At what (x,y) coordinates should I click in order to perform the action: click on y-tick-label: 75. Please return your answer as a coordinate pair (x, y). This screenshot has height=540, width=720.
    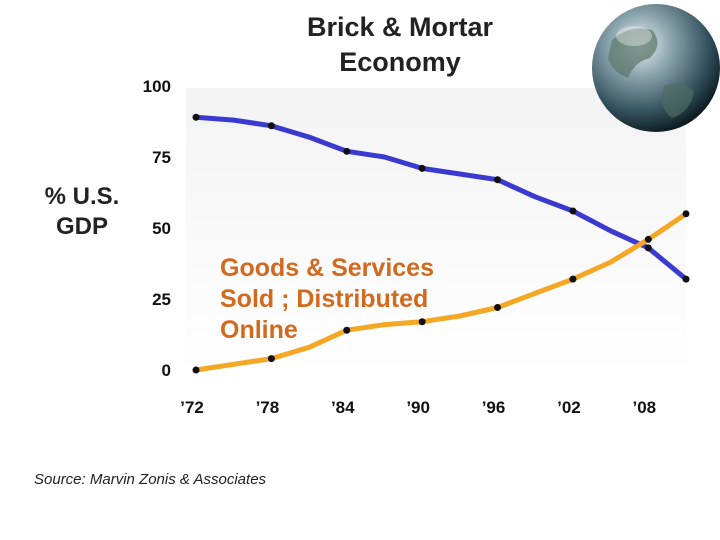
    Looking at the image, I should click on (161, 157).